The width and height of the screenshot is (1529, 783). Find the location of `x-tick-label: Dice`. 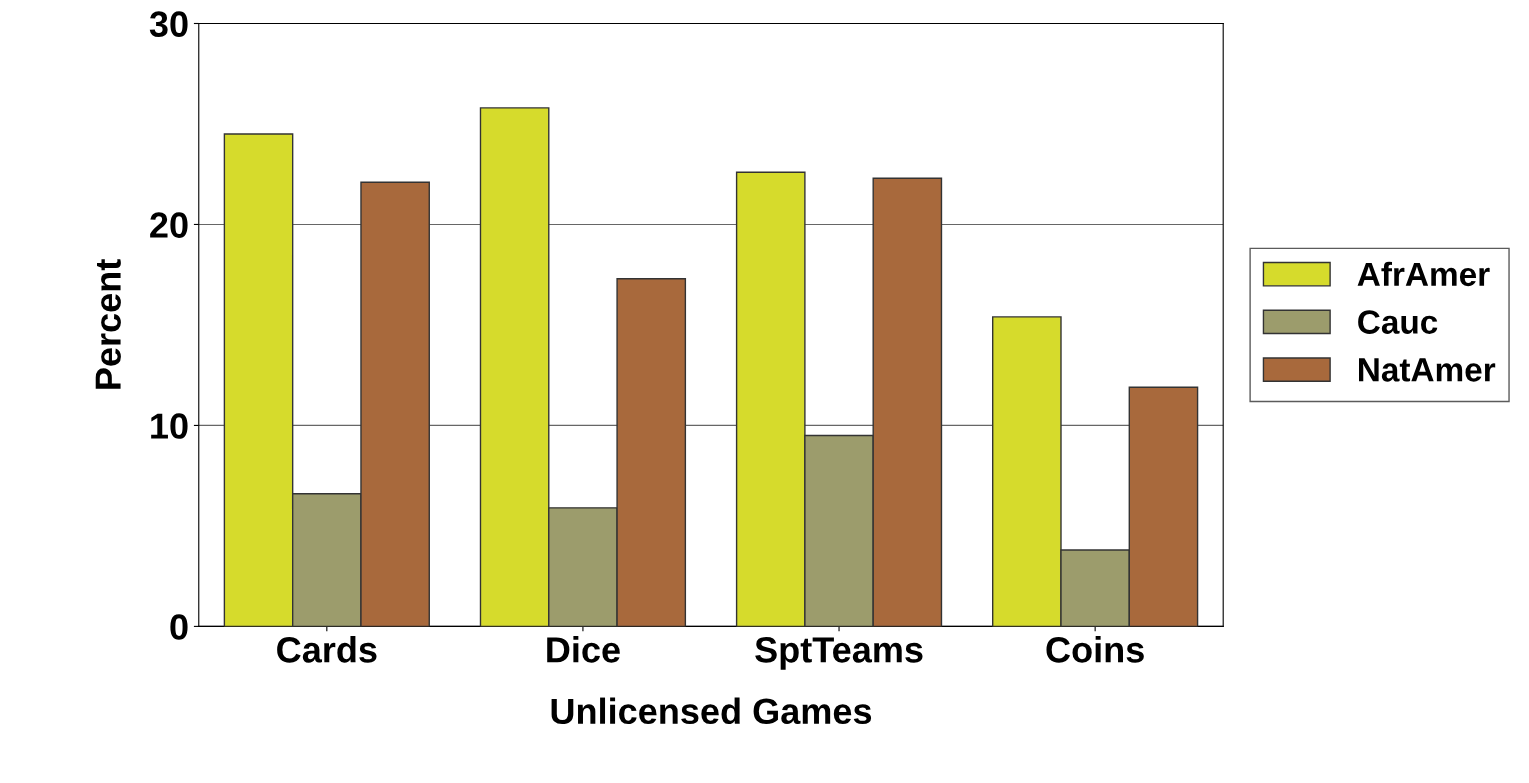

x-tick-label: Dice is located at coordinates (583, 649).